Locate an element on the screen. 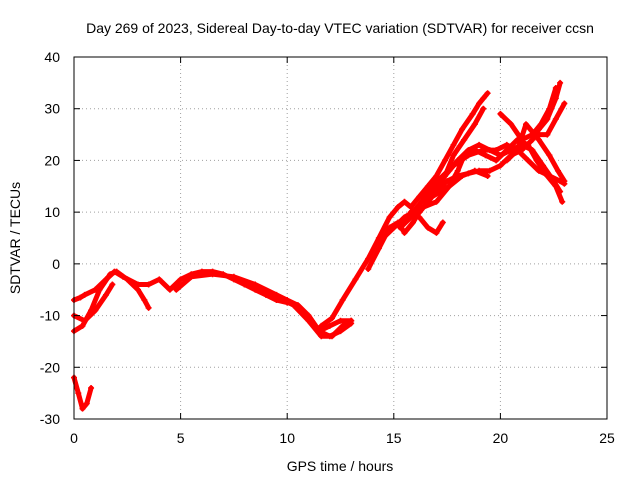 This screenshot has width=640, height=480. y-tick-label: 0 is located at coordinates (56, 264).